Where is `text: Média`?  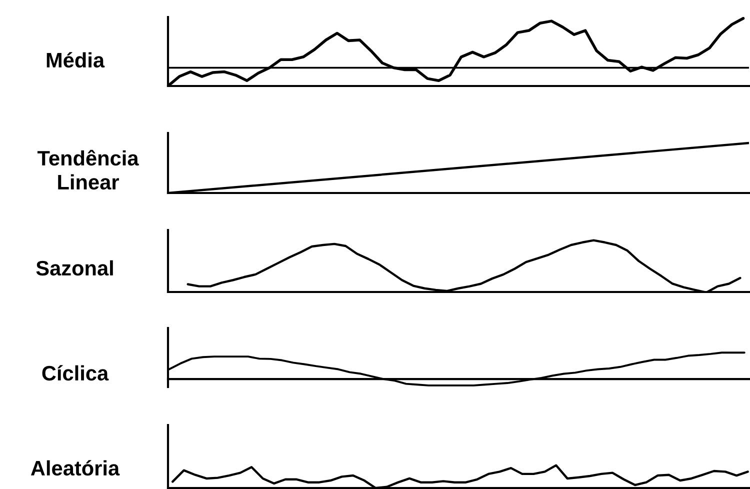
text: Média is located at coordinates (75, 60).